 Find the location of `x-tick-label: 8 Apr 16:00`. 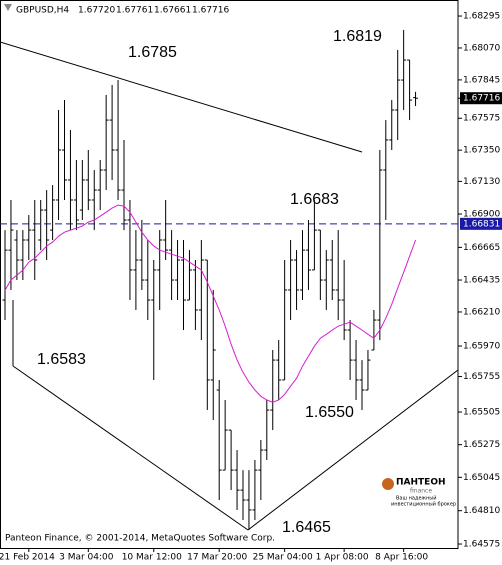

x-tick-label: 8 Apr 16:00 is located at coordinates (401, 558).